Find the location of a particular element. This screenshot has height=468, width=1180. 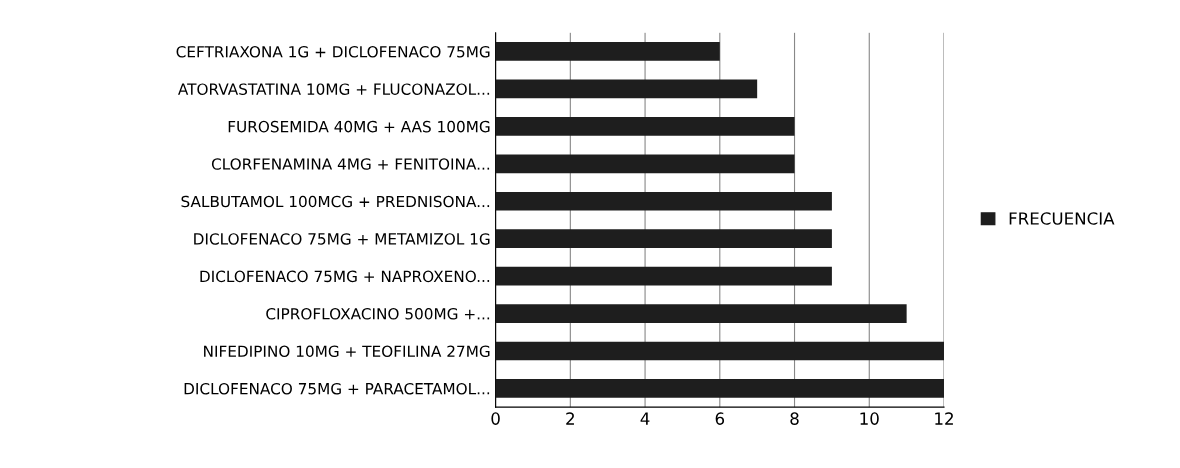

x-tick-label: 12 is located at coordinates (944, 418).